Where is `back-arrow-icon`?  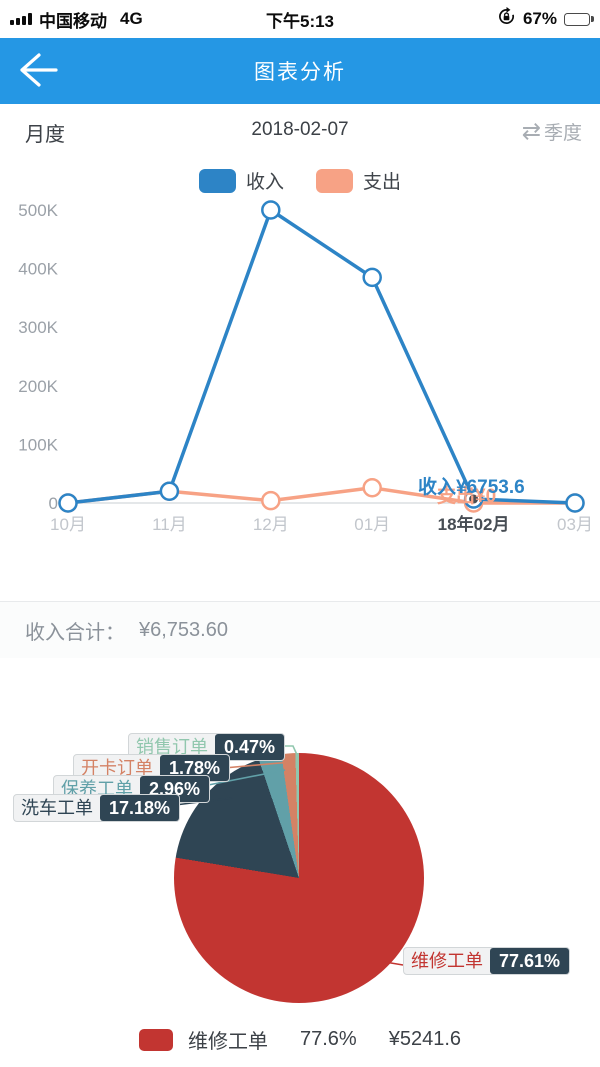
back-arrow-icon is located at coordinates (39, 69).